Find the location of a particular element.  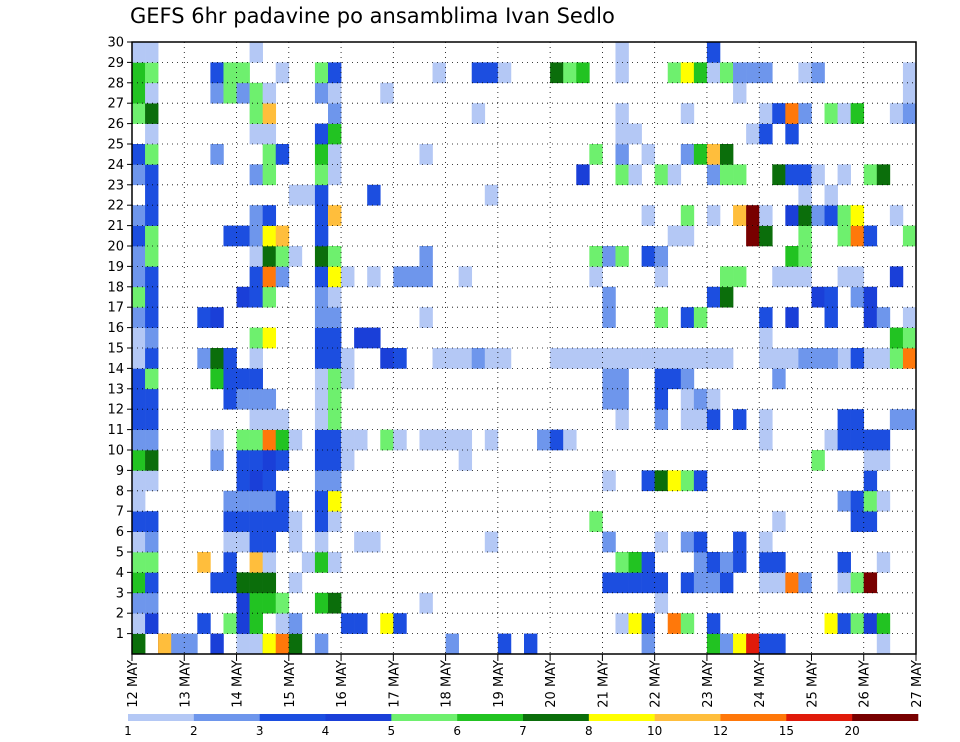

y-tick-label: 19 is located at coordinates (115, 267).